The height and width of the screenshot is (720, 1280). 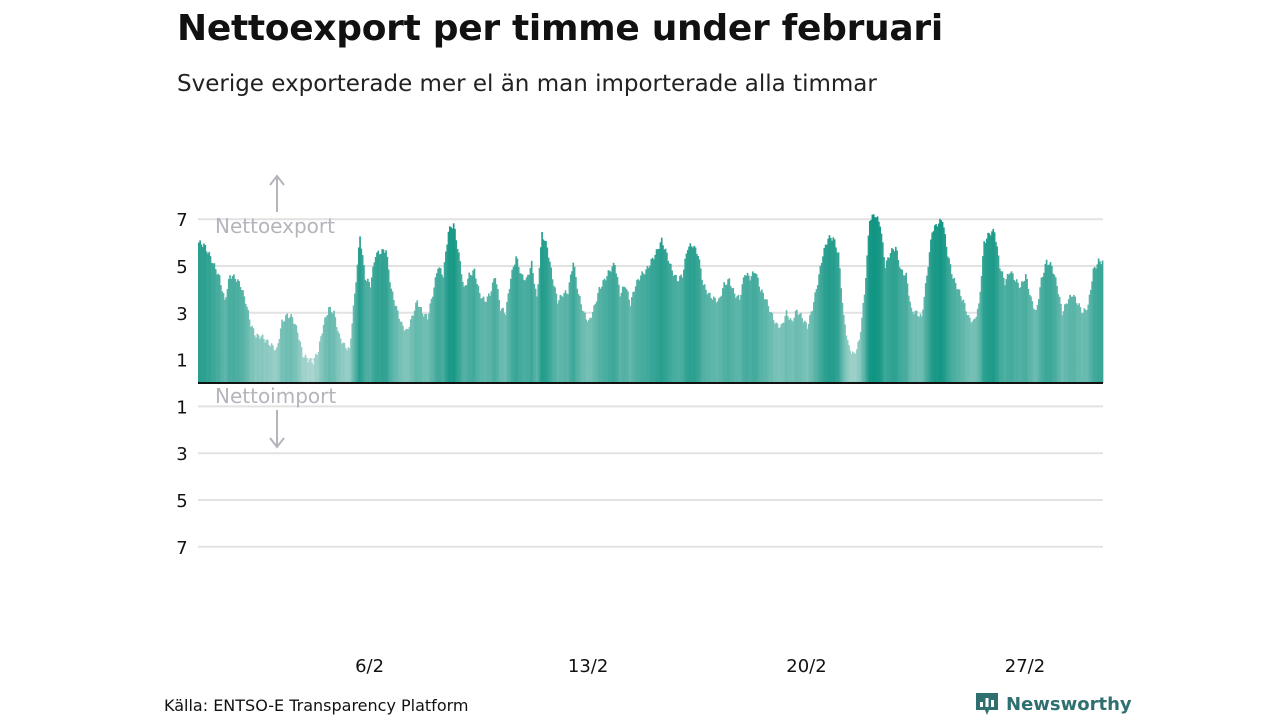 What do you see at coordinates (181, 220) in the screenshot?
I see `y-tick-label: 7` at bounding box center [181, 220].